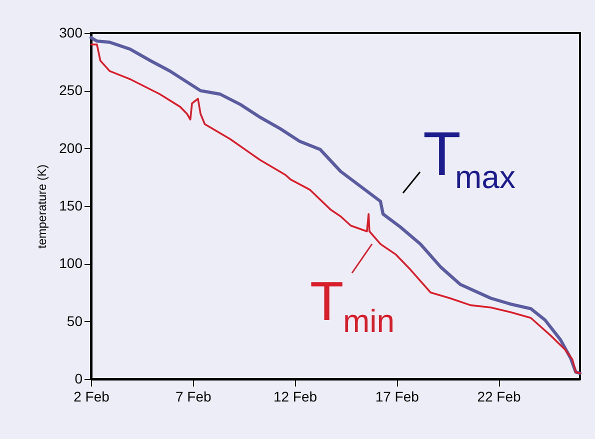  What do you see at coordinates (78, 378) in the screenshot?
I see `y-tick-label: 0` at bounding box center [78, 378].